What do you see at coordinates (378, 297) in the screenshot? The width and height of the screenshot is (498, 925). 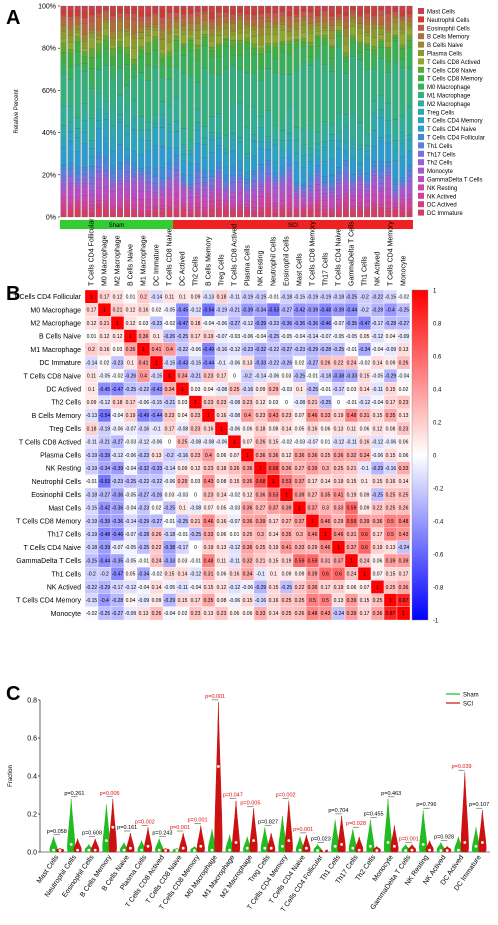 I see `cell-value: -0.22` at bounding box center [378, 297].